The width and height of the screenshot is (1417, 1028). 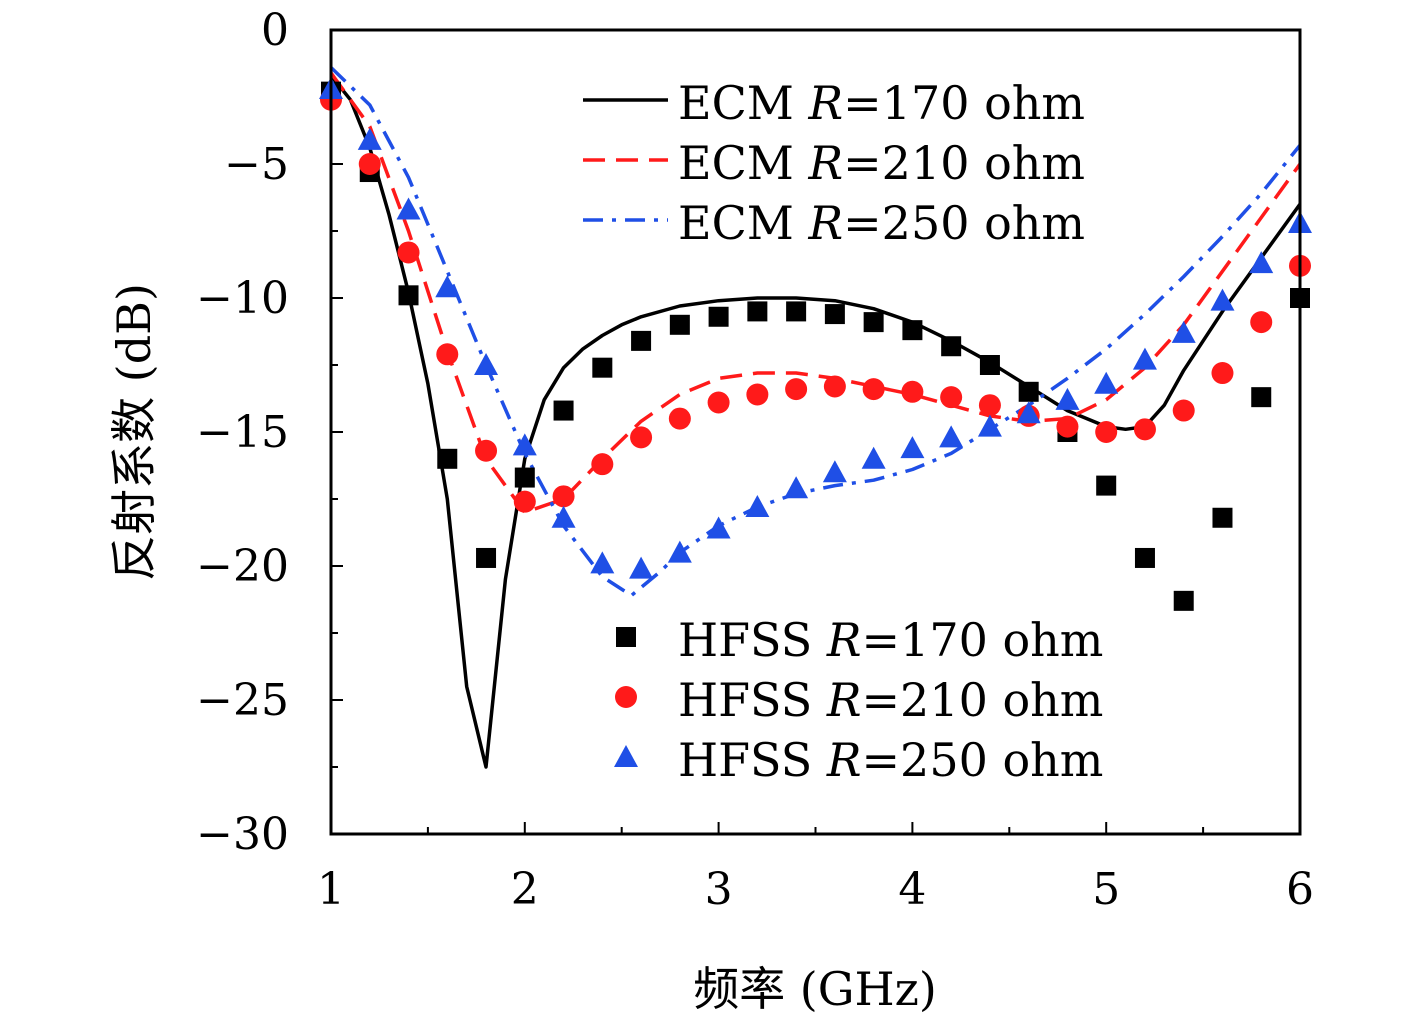 I want to click on legend-label-hfss: HFSS R=170 ohm, so click(x=890, y=640).